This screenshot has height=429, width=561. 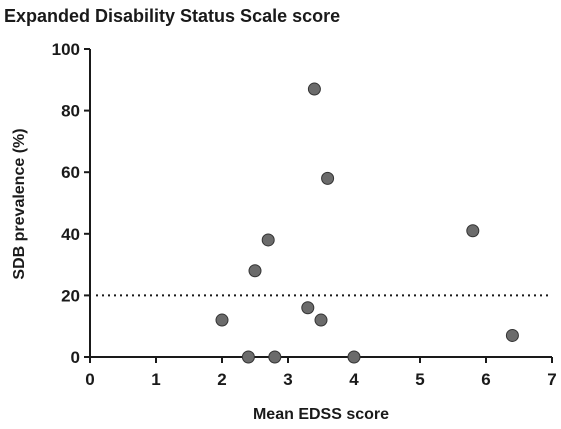 What do you see at coordinates (172, 16) in the screenshot?
I see `chart-title: Expanded Disability Status Scale score` at bounding box center [172, 16].